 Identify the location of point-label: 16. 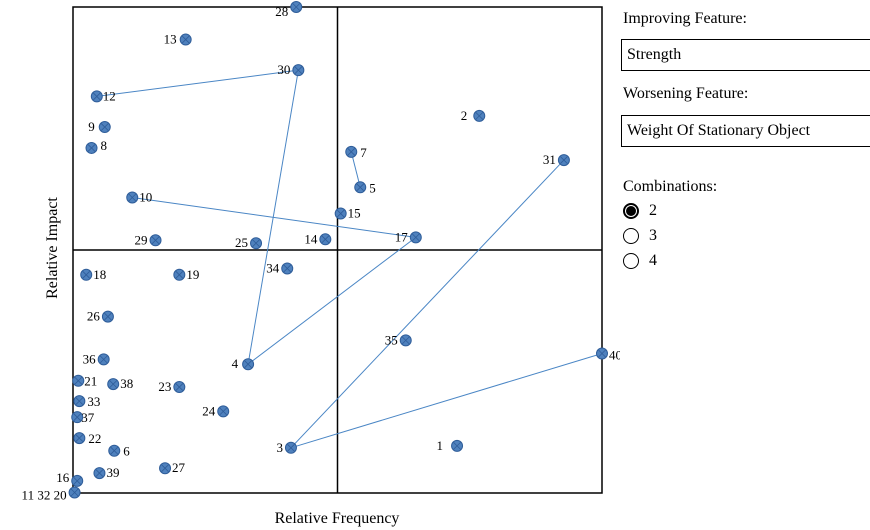
(63, 477).